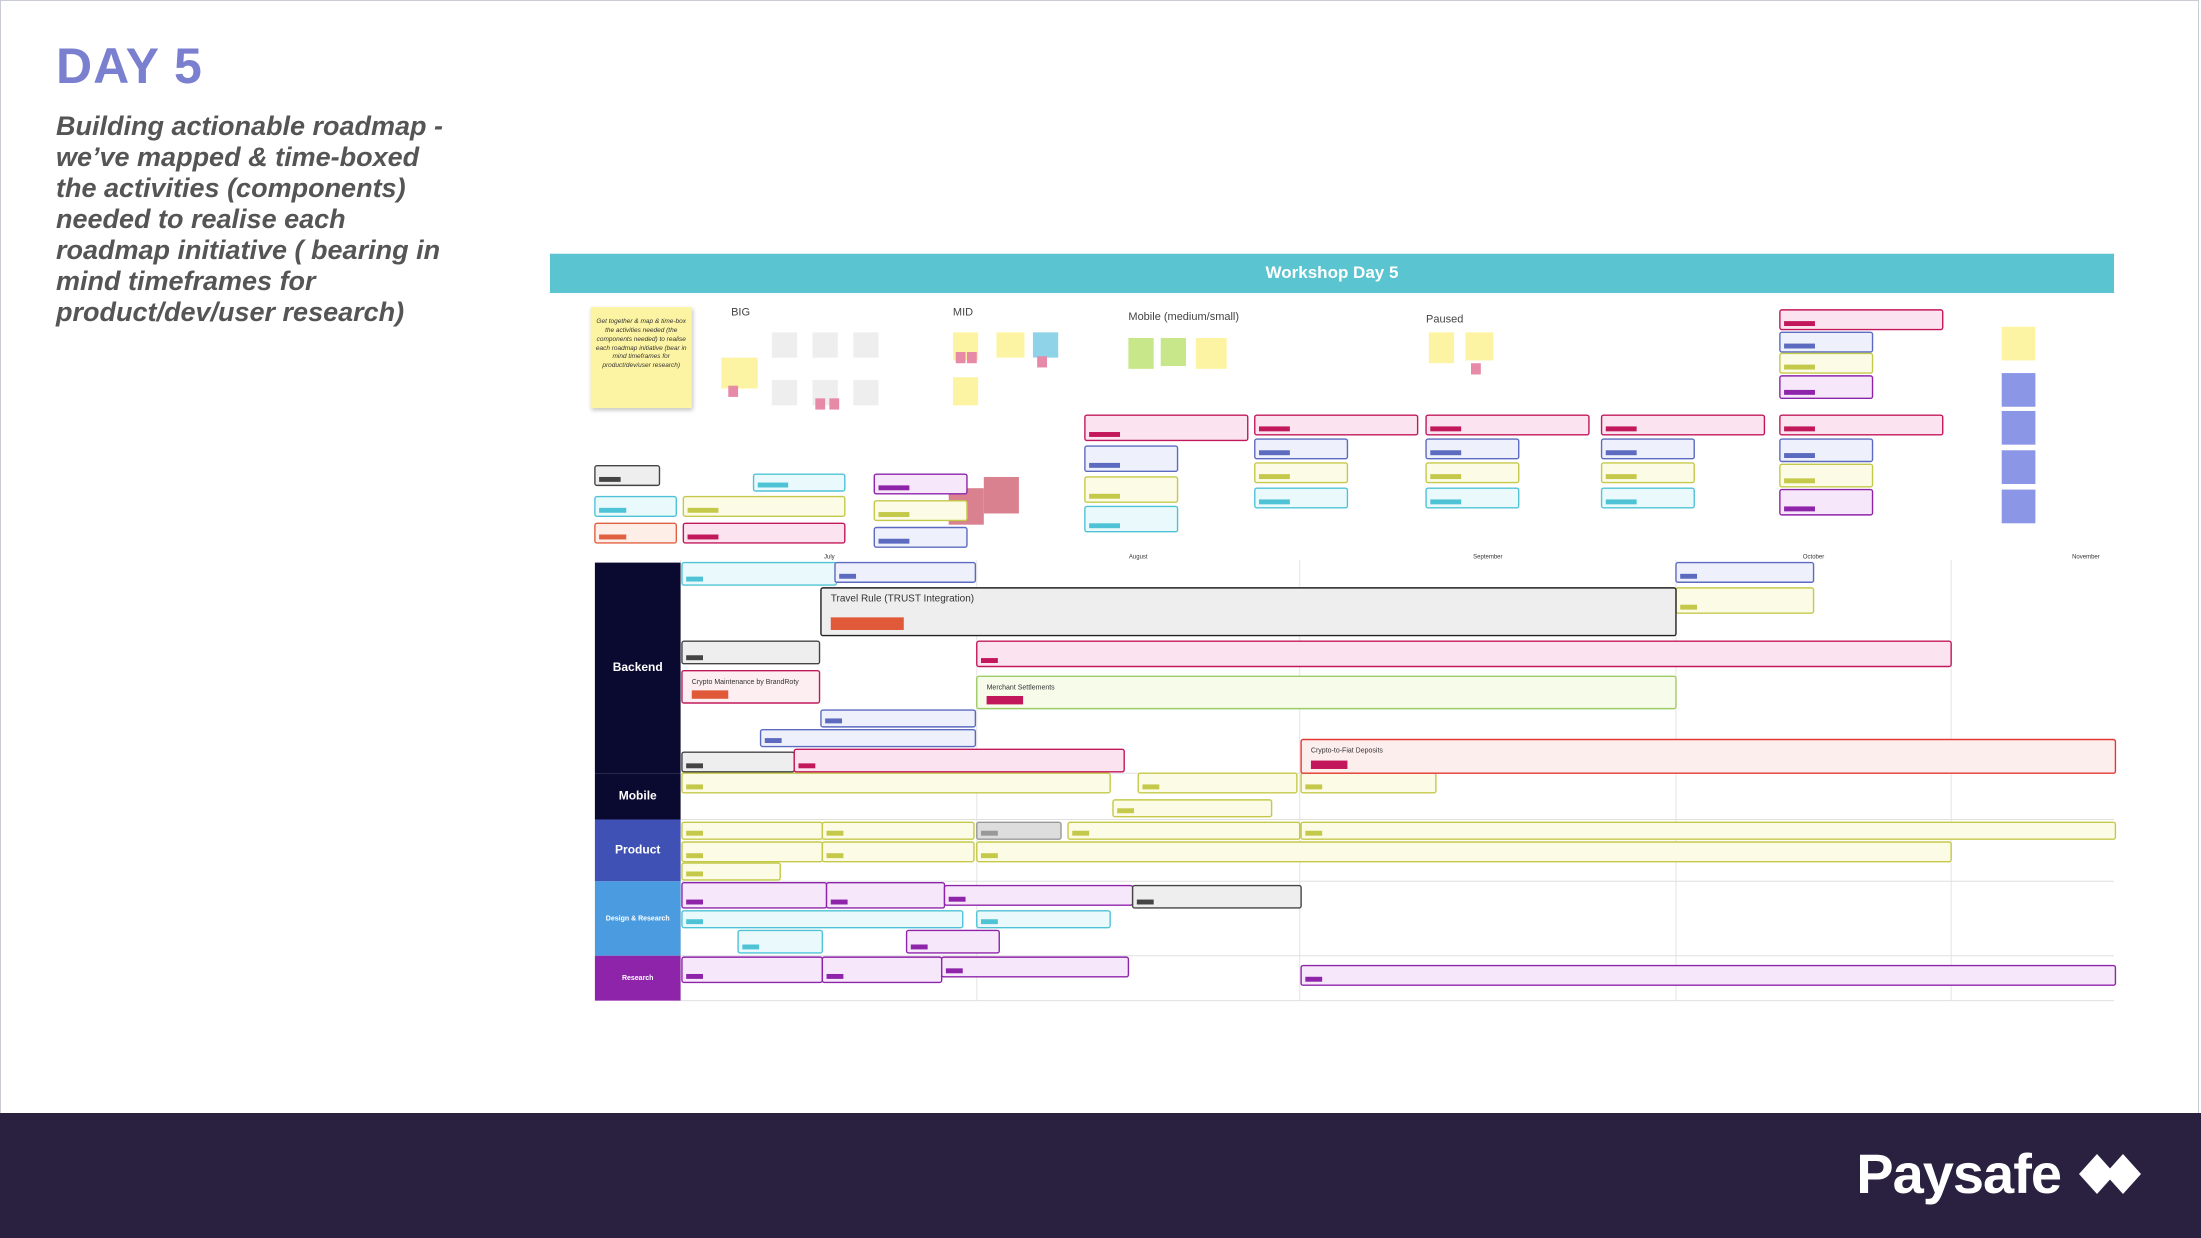 The height and width of the screenshot is (1238, 2201). What do you see at coordinates (2110, 1173) in the screenshot?
I see `logo-mark` at bounding box center [2110, 1173].